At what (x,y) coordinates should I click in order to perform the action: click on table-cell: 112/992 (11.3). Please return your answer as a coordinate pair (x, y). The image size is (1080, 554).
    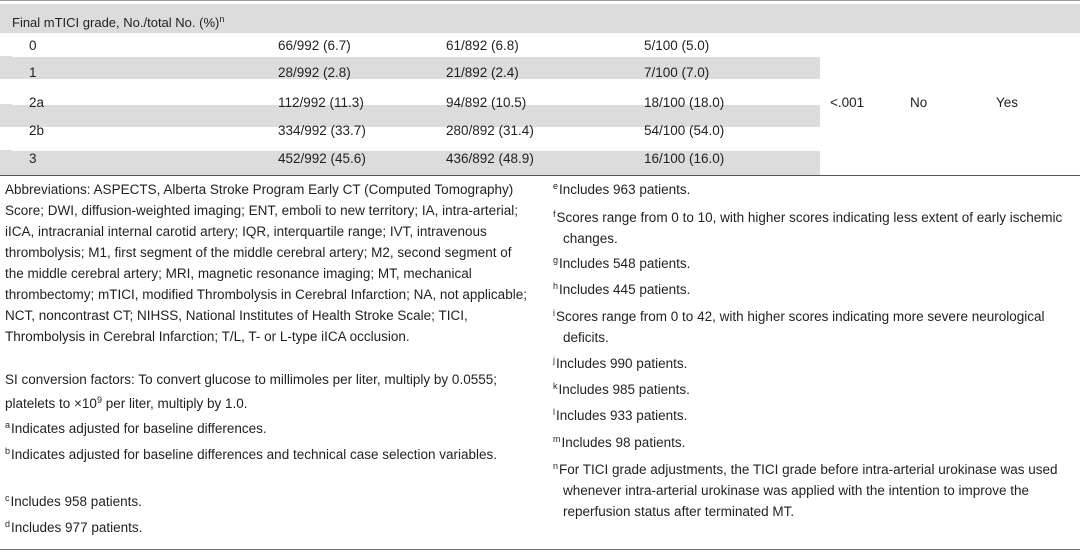
    Looking at the image, I should click on (321, 102).